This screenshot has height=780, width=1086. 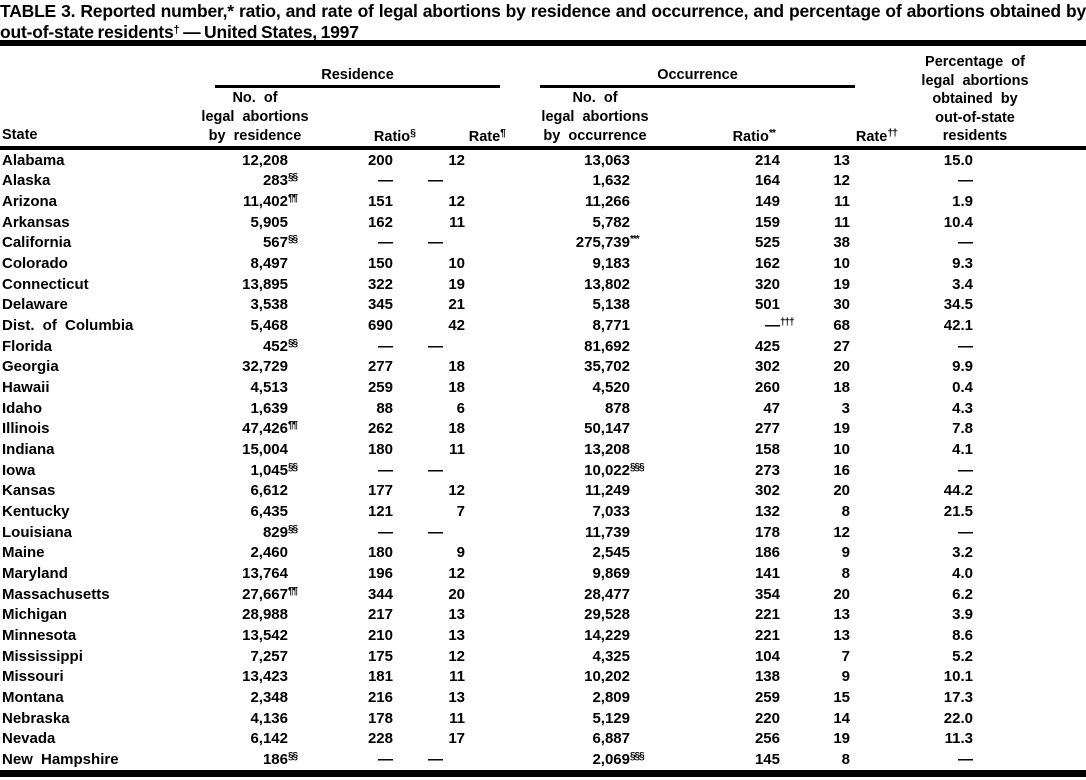 What do you see at coordinates (255, 117) in the screenshot?
I see `column-header-res-number: No. of legal abortions by residence` at bounding box center [255, 117].